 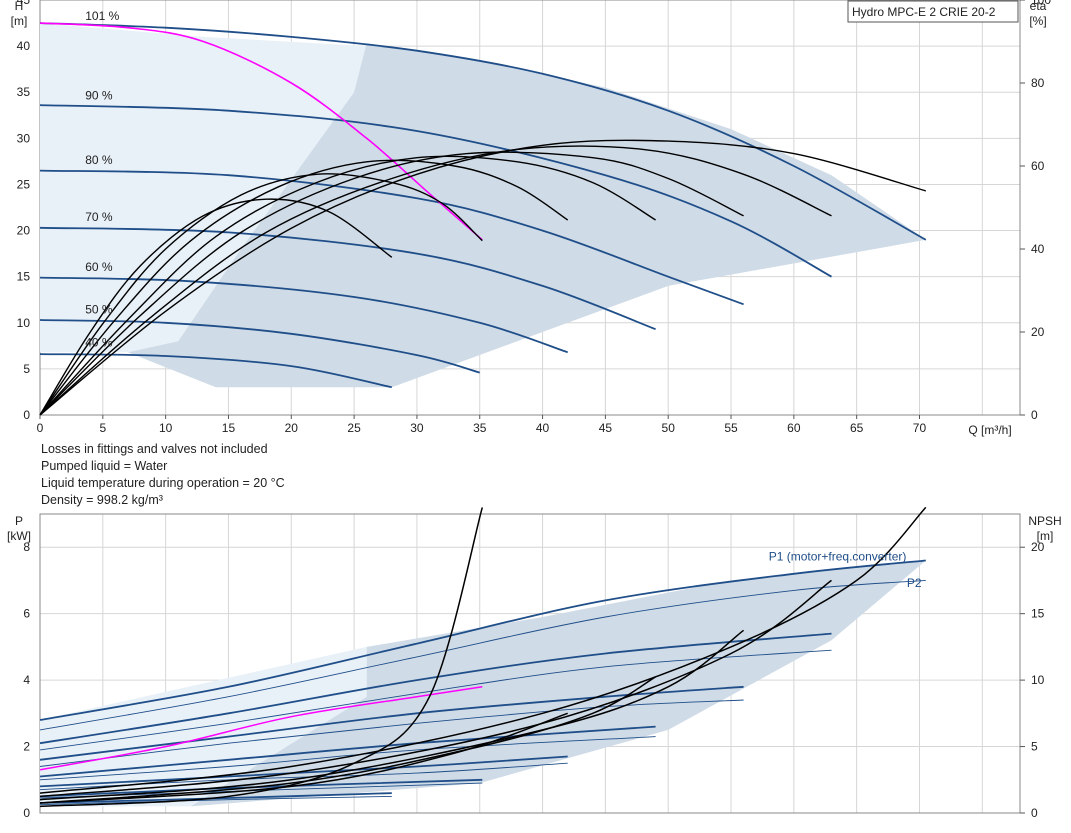 I want to click on head-chart-speed-labels: 101 % 90 % 80 % 70 % 60 % 50 % 40 %, so click(x=102, y=179).